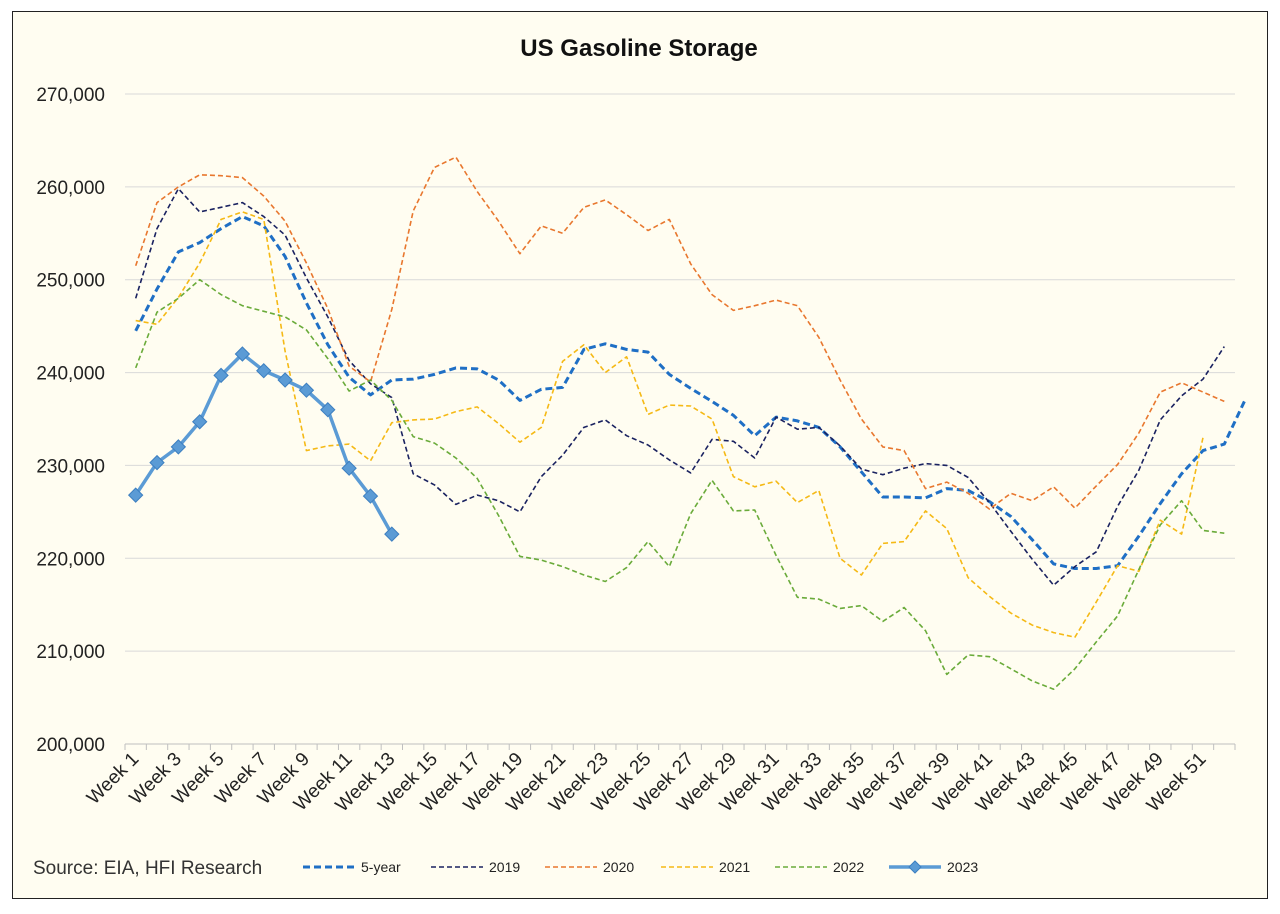 The width and height of the screenshot is (1280, 914). Describe the element at coordinates (70, 95) in the screenshot. I see `y-tick-label: 270,000` at that location.